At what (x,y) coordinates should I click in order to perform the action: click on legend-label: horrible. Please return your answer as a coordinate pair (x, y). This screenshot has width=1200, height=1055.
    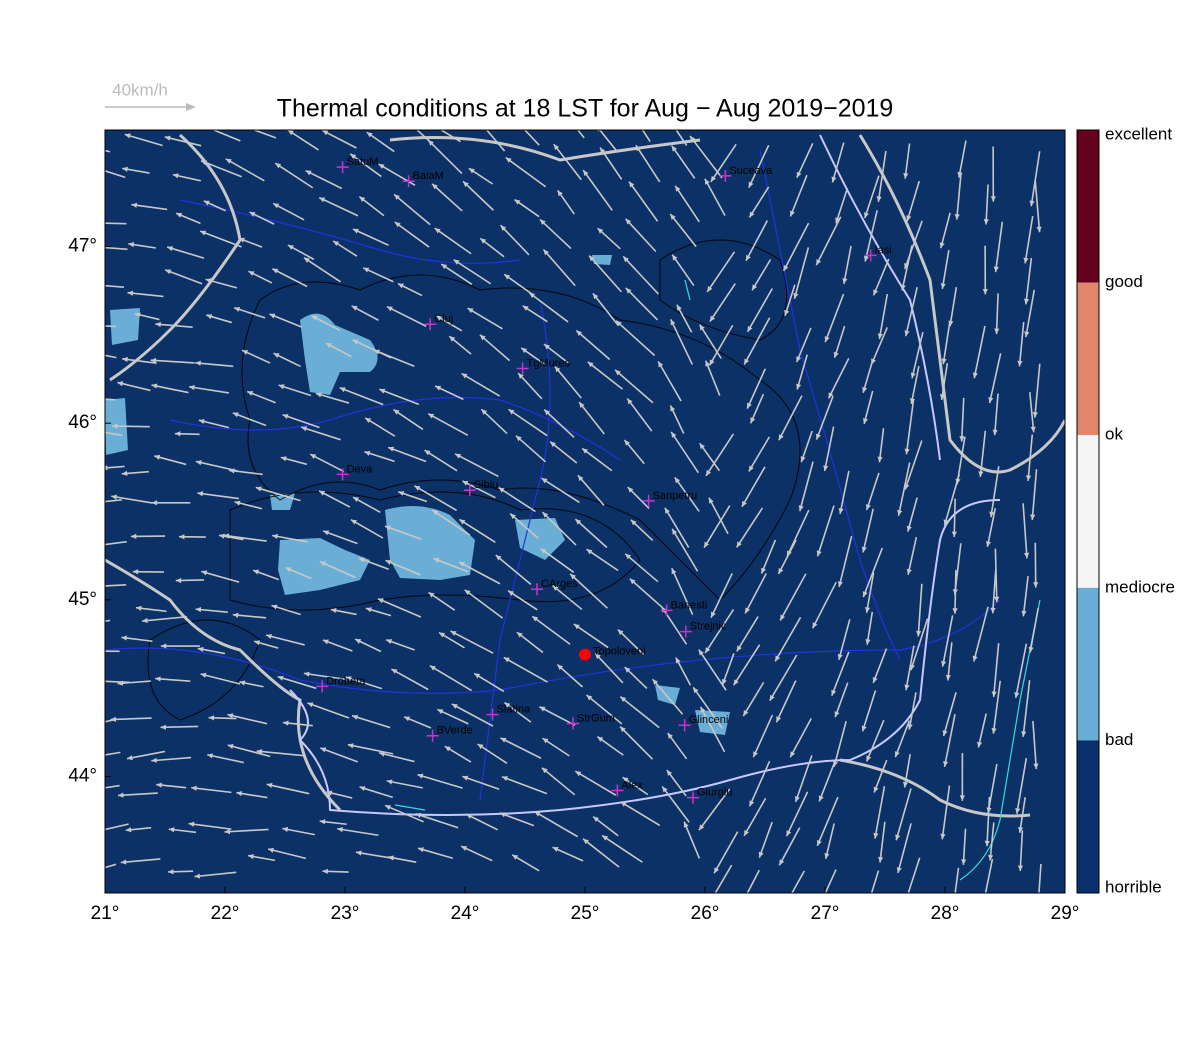
    Looking at the image, I should click on (1133, 886).